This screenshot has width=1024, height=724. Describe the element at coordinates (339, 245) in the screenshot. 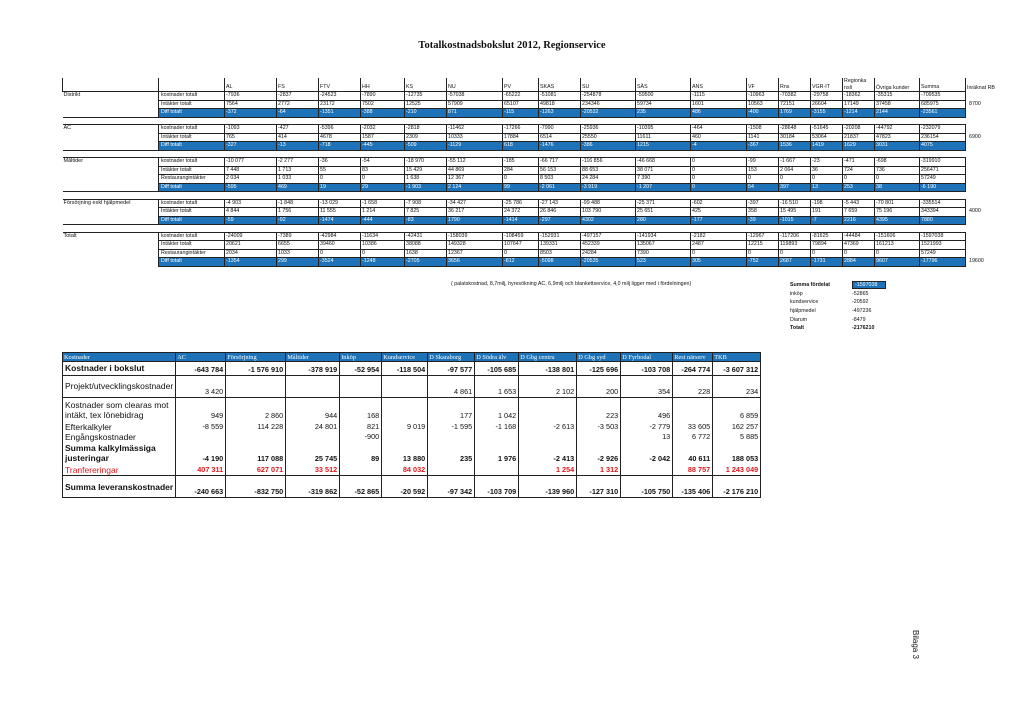

I see `value-cell: 39460` at that location.